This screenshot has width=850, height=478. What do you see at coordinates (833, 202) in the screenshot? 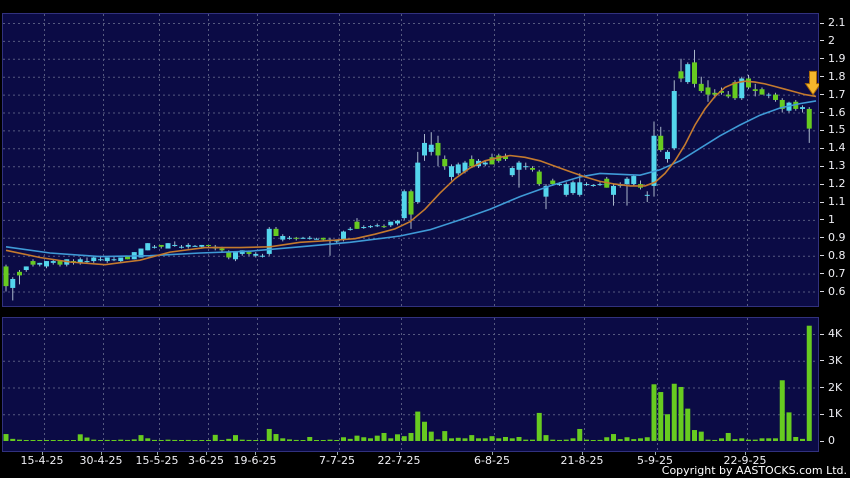
I see `price-axis-label: 1.1` at bounding box center [833, 202].